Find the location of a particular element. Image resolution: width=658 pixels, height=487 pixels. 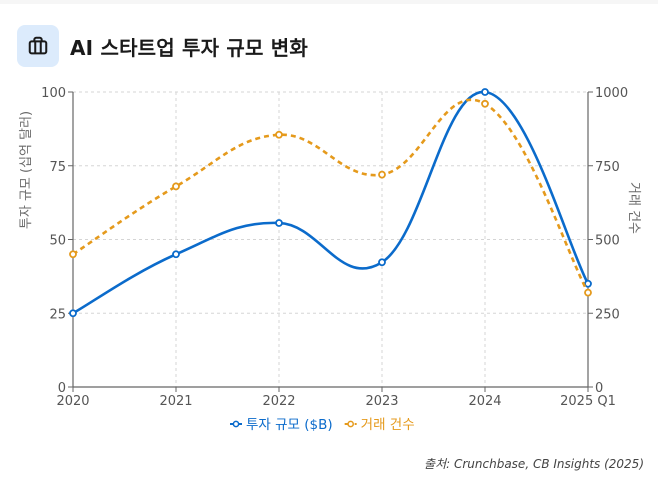

x-tick-label: 2022 is located at coordinates (278, 401).